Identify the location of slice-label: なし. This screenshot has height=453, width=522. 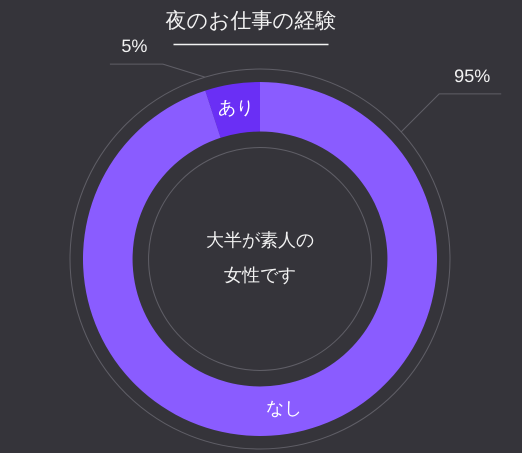
(284, 408).